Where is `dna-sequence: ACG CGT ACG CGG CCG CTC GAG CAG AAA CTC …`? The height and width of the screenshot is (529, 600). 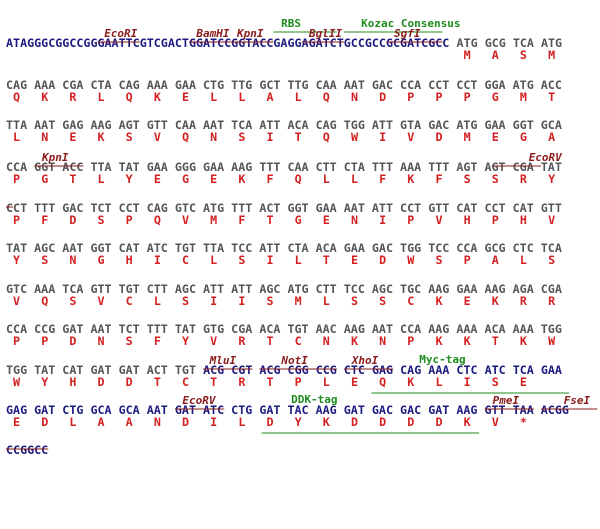
dna-sequence: ACG CGT ACG CGG CCG CTC GAG CAG AAA CTC … is located at coordinates (382, 370).